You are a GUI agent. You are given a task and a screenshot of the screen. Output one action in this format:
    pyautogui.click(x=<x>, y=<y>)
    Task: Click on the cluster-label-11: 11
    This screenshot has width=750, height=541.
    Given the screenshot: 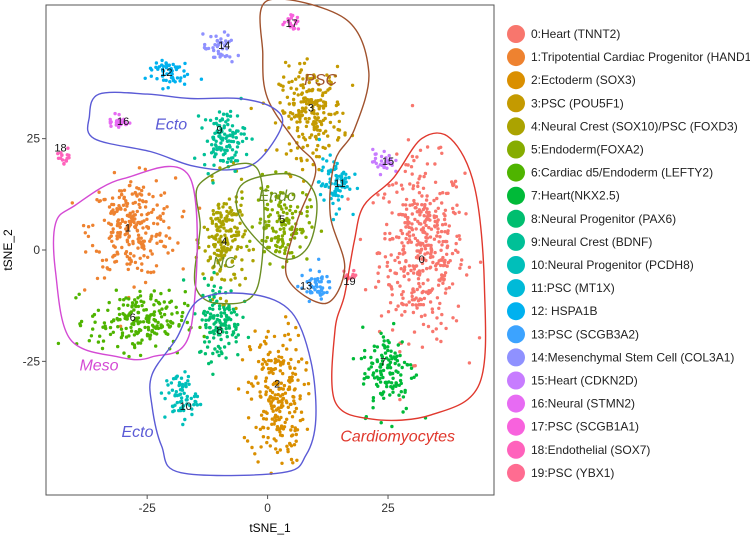 What is the action you would take?
    pyautogui.click(x=339, y=184)
    